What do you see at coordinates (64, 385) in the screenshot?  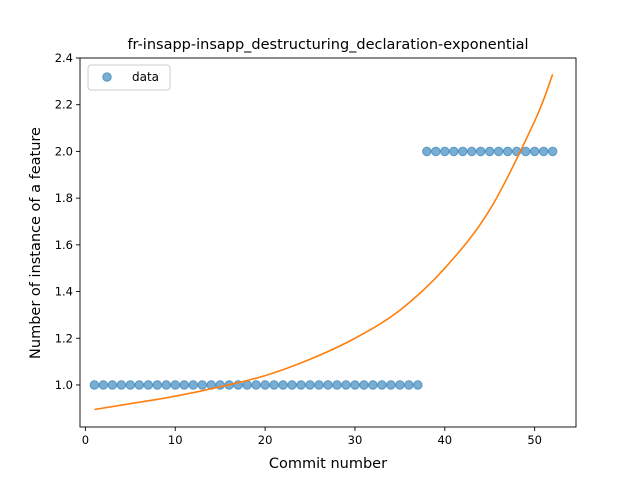 I see `y-tick-label: 1.0` at bounding box center [64, 385].